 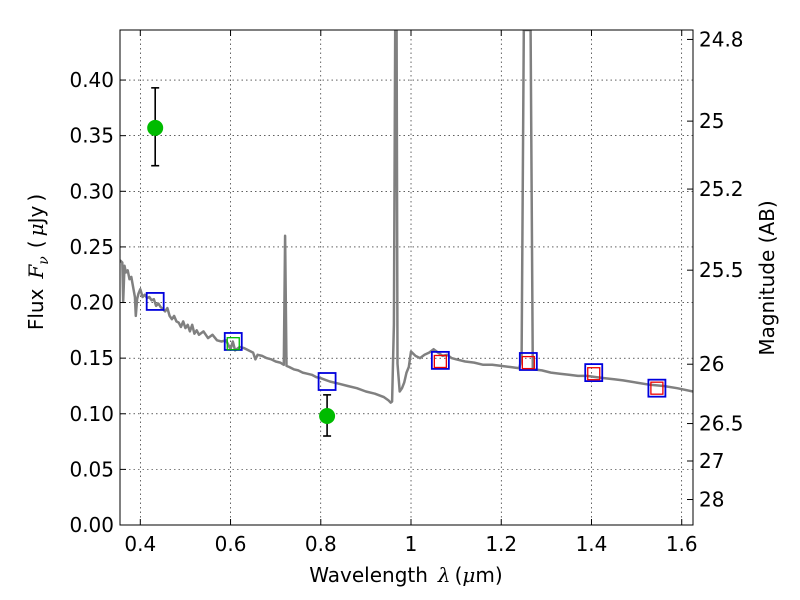 What do you see at coordinates (459, 575) in the screenshot?
I see `x-axis-title-open: (` at bounding box center [459, 575].